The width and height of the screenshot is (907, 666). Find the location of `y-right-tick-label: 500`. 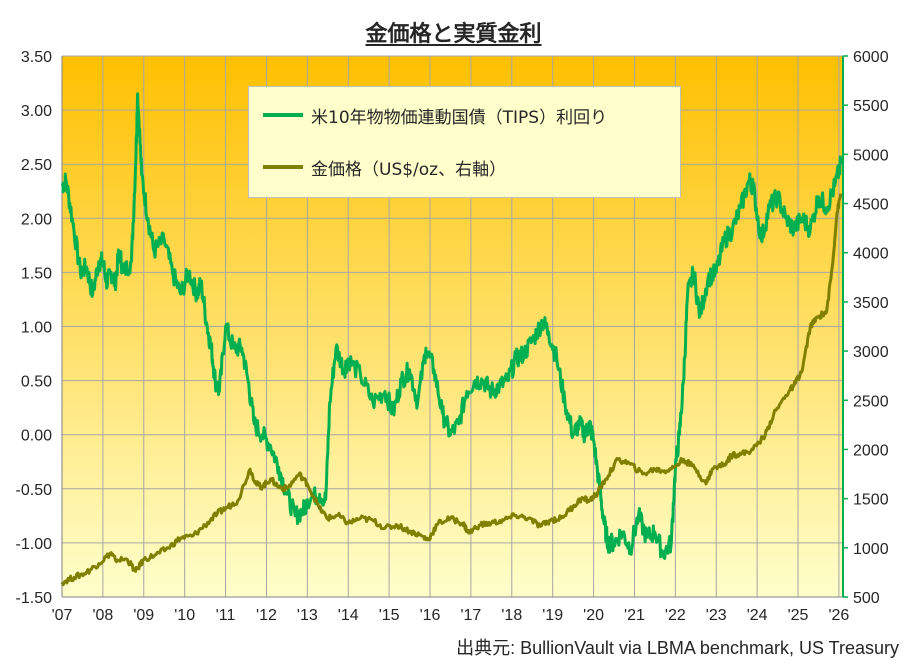

y-right-tick-label: 500 is located at coordinates (866, 598).